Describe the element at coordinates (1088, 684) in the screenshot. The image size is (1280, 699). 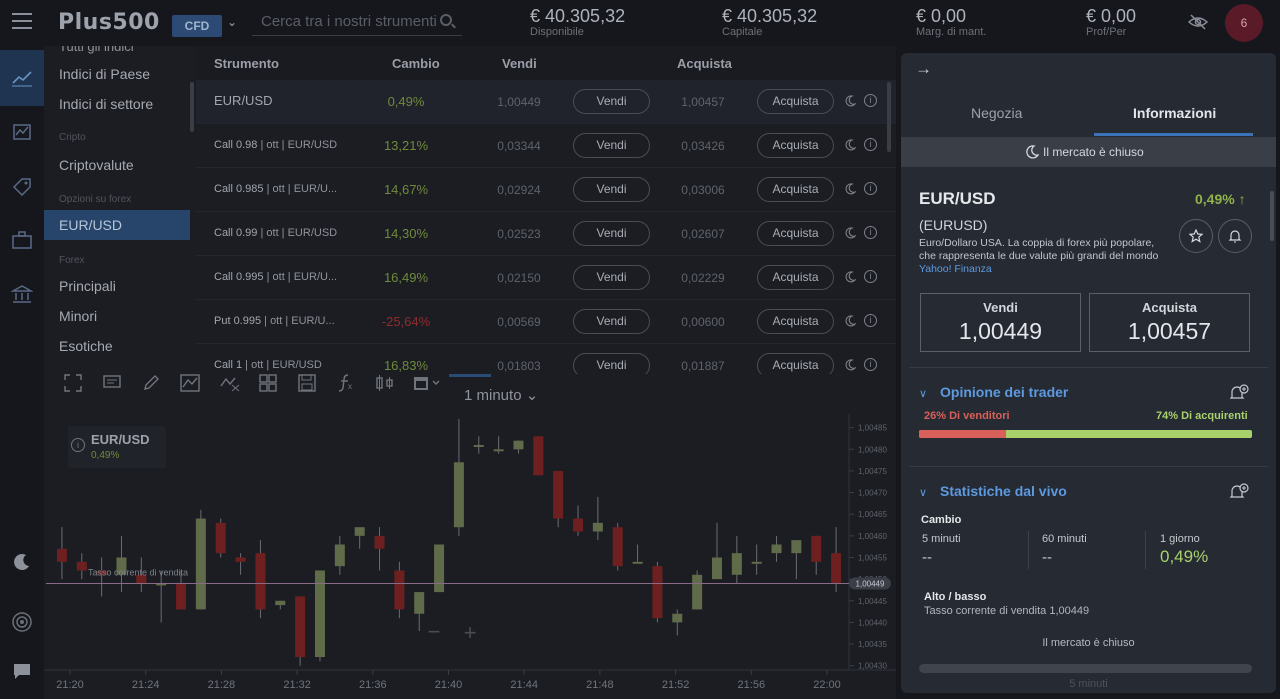
I see `period-label: 5 minuti` at that location.